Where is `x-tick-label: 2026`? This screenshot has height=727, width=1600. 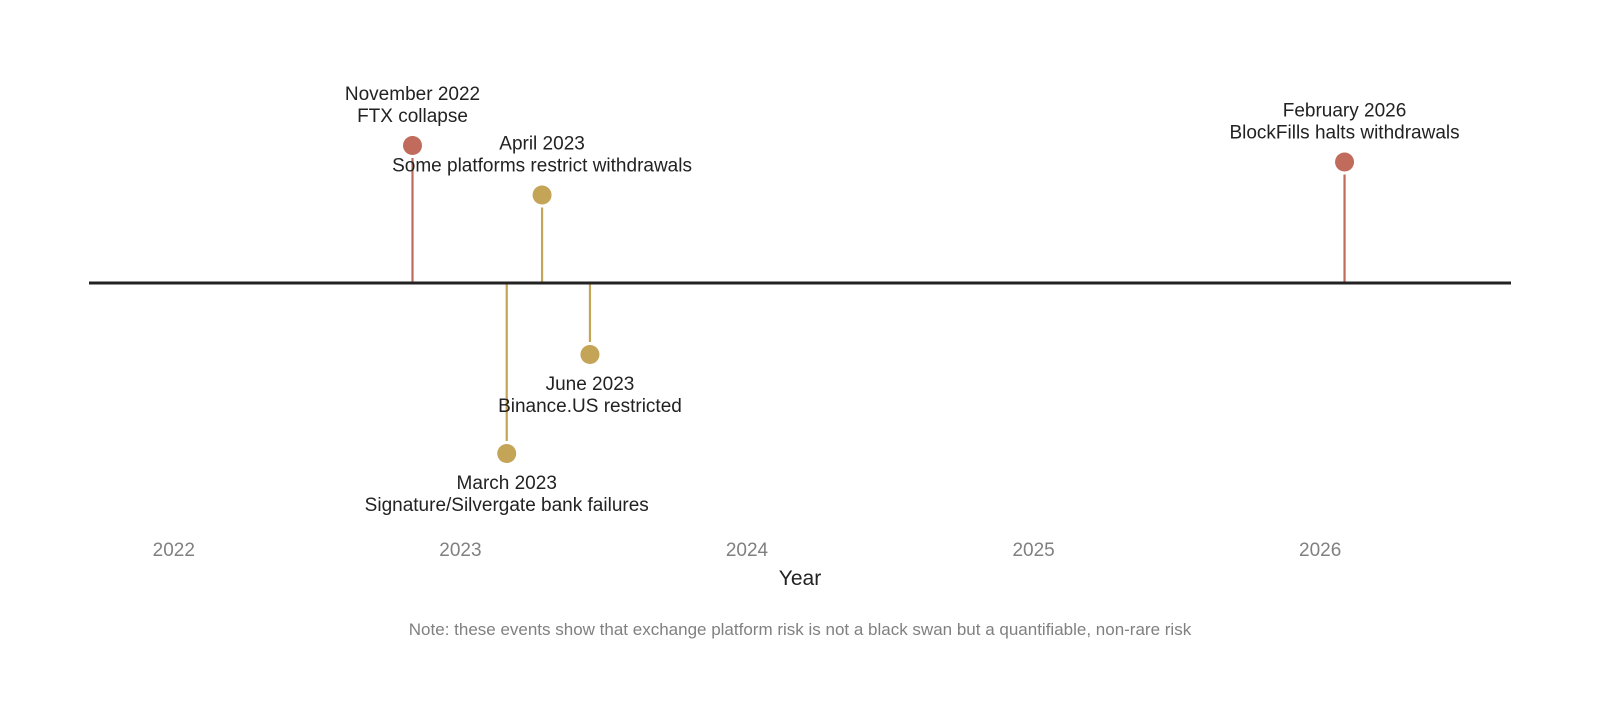
x-tick-label: 2026 is located at coordinates (1320, 550).